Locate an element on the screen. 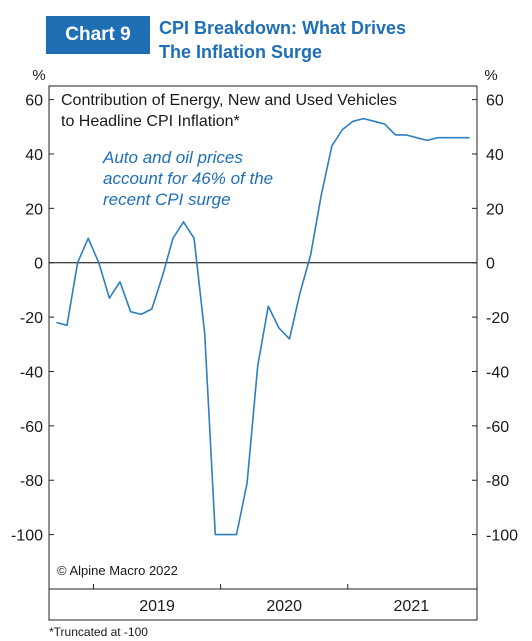  chart-title-line-1: CPI Breakdown: What Drives is located at coordinates (283, 28).